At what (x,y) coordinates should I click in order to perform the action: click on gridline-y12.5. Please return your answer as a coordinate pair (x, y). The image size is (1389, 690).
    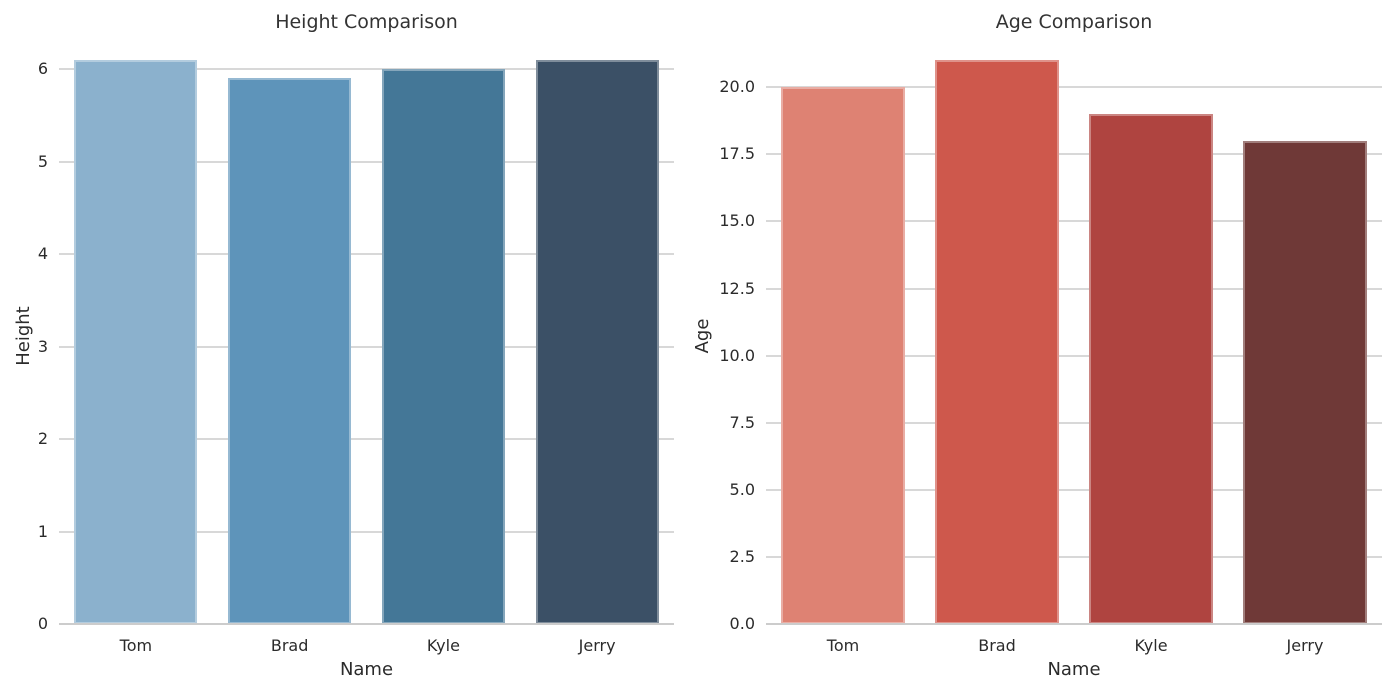
    Looking at the image, I should click on (1074, 288).